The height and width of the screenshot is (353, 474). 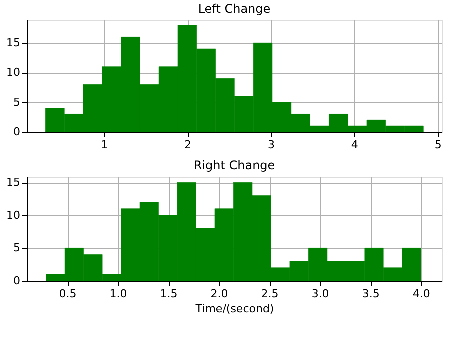 What do you see at coordinates (421, 294) in the screenshot?
I see `x-tick-label: 4.0` at bounding box center [421, 294].